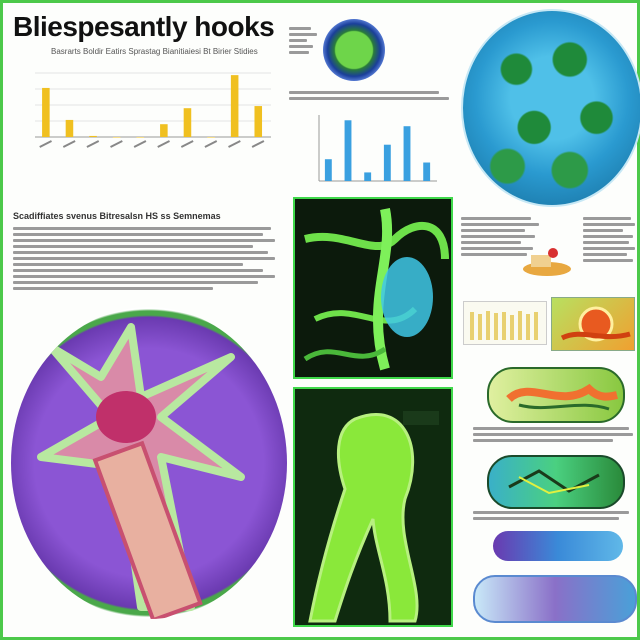  Describe the element at coordinates (376, 289) in the screenshot. I see `branching-vessel-icon` at that location.